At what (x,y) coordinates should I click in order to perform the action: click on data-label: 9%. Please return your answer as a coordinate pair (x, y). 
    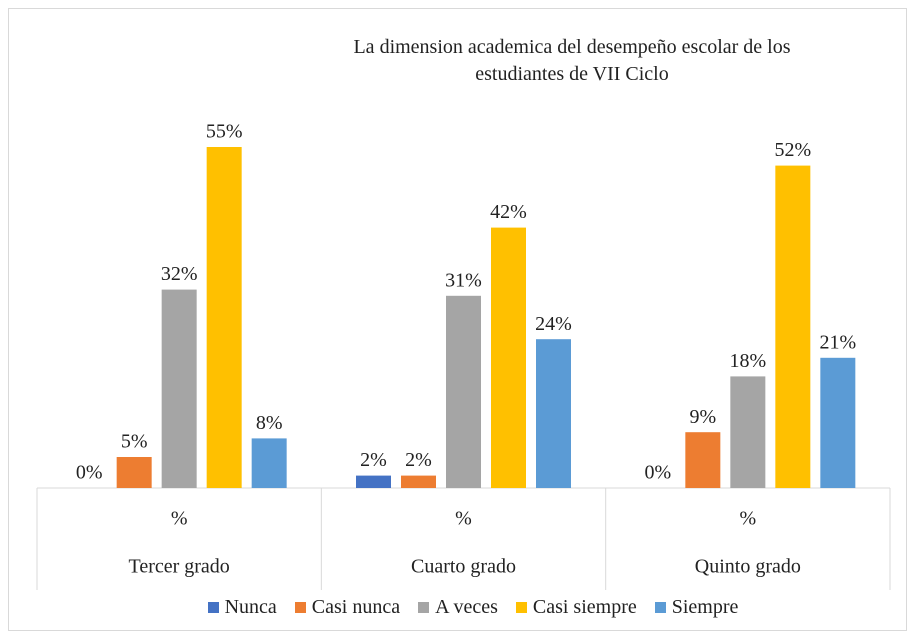
    Looking at the image, I should click on (702, 417).